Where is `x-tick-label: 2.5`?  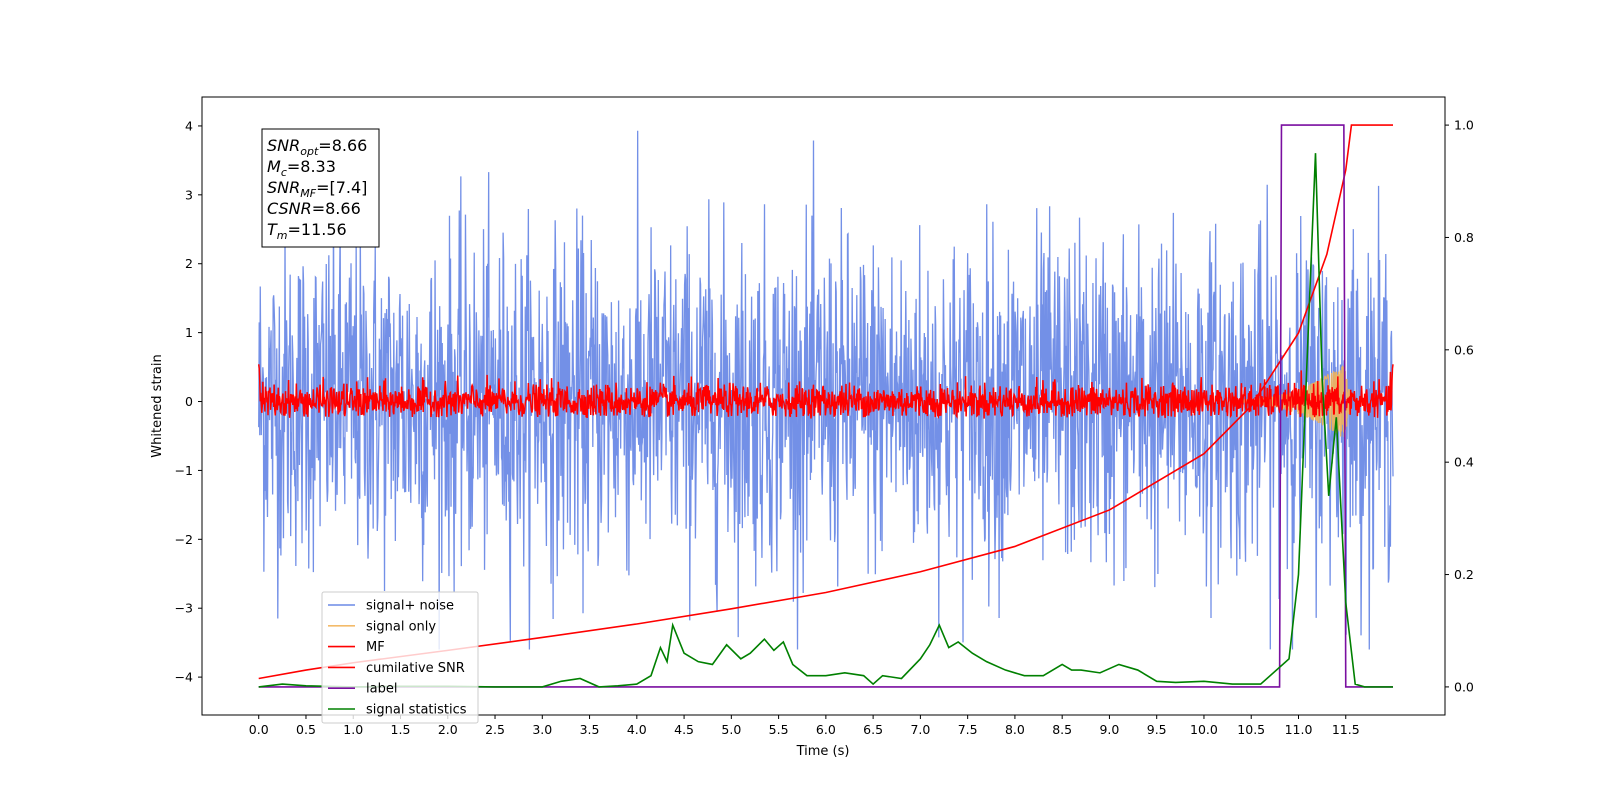 x-tick-label: 2.5 is located at coordinates (495, 729).